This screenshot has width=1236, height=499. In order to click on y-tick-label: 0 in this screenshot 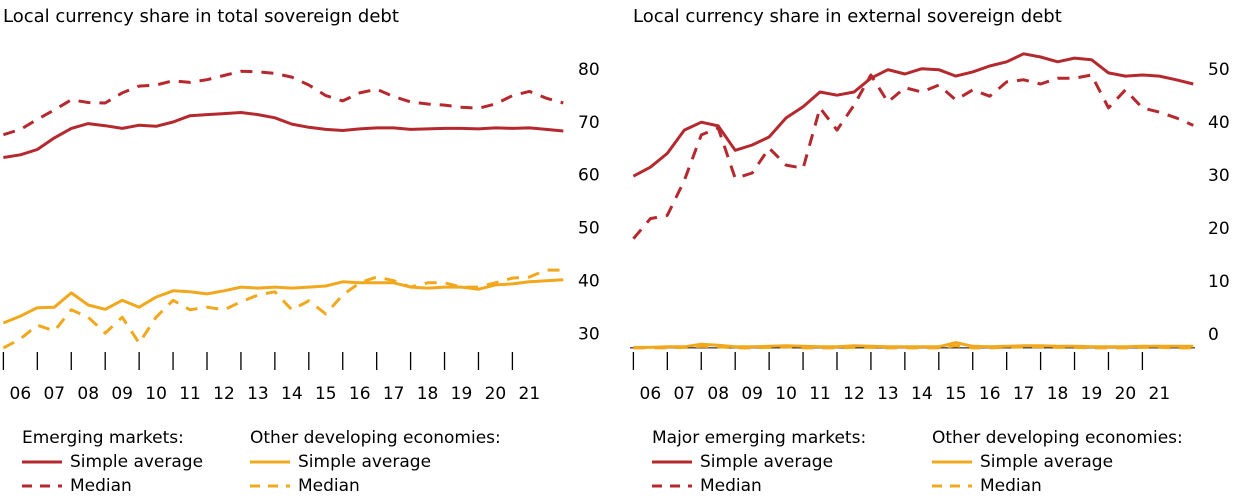, I will do `click(1213, 335)`.